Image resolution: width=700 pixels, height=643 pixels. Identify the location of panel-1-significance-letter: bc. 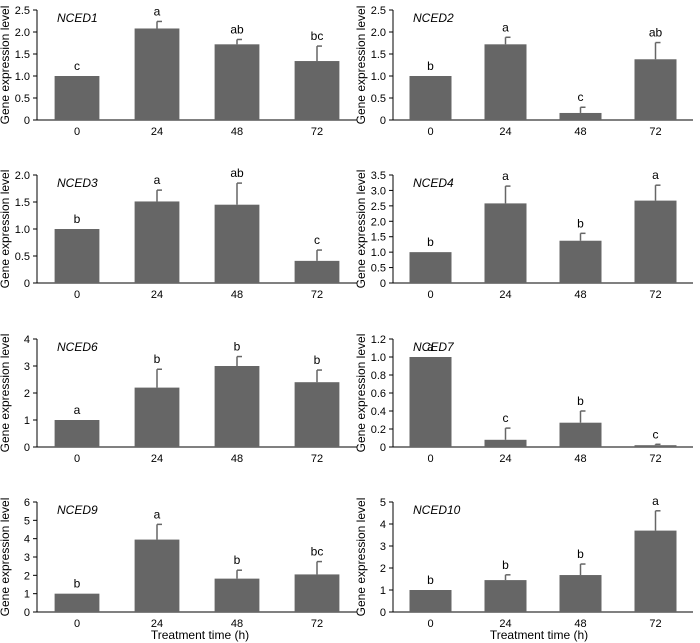
(317, 36).